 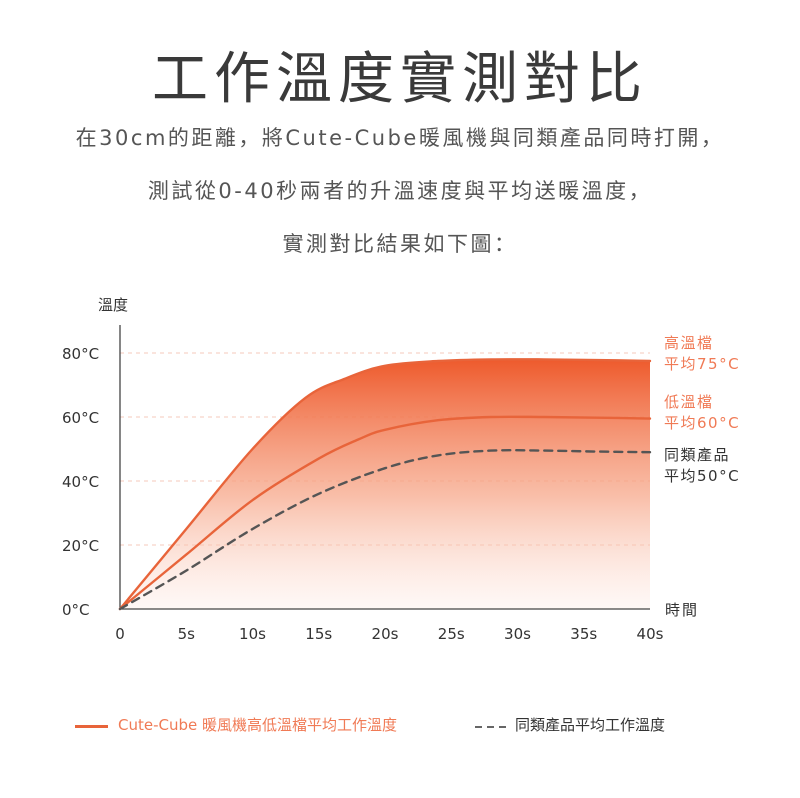 I want to click on page-title: 工作溫度實測對比, so click(x=400, y=79).